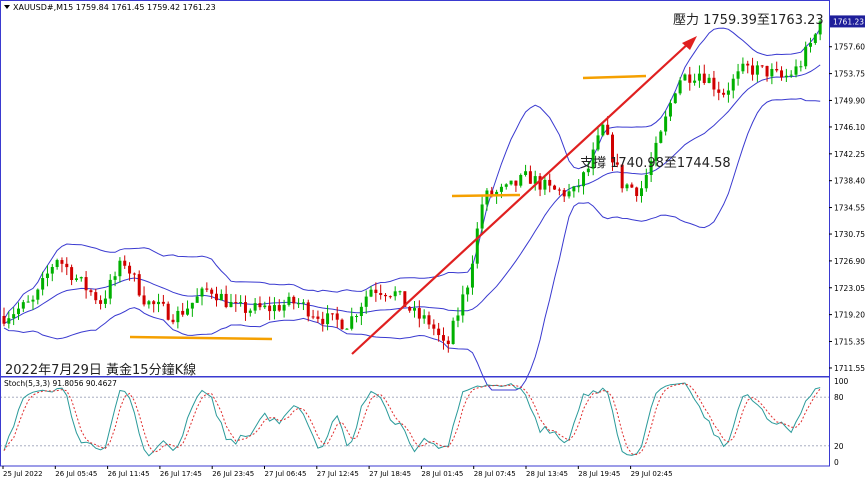 The image size is (865, 480). Describe the element at coordinates (839, 397) in the screenshot. I see `stoch-tick-label: 80` at that location.